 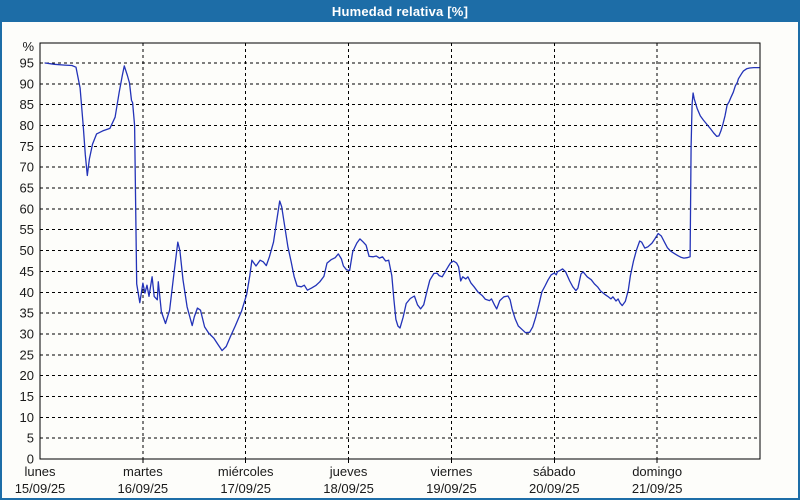 What do you see at coordinates (657, 471) in the screenshot?
I see `x-axis-day-label: domingo` at bounding box center [657, 471].